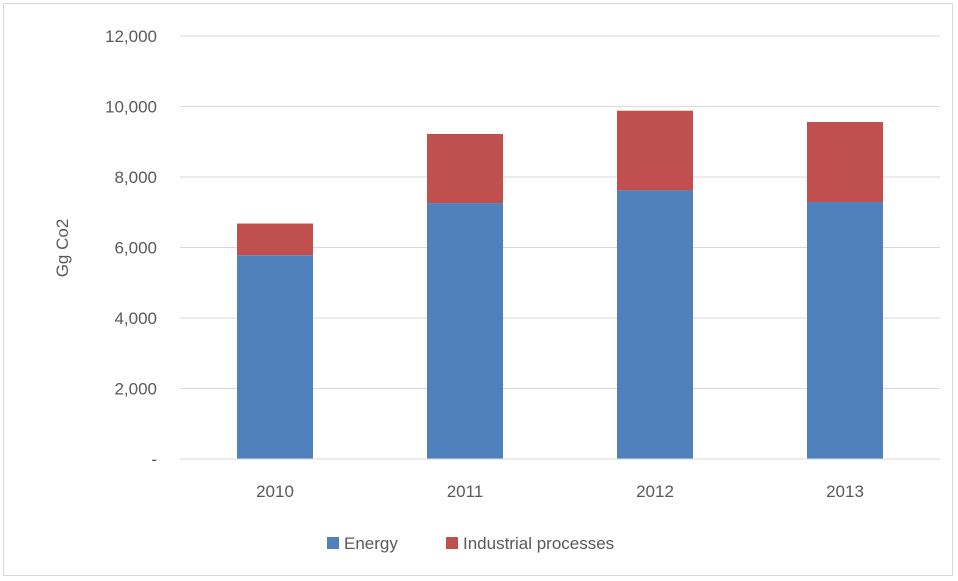 This screenshot has height=581, width=958. What do you see at coordinates (655, 491) in the screenshot?
I see `x-tick-label: 2012` at bounding box center [655, 491].